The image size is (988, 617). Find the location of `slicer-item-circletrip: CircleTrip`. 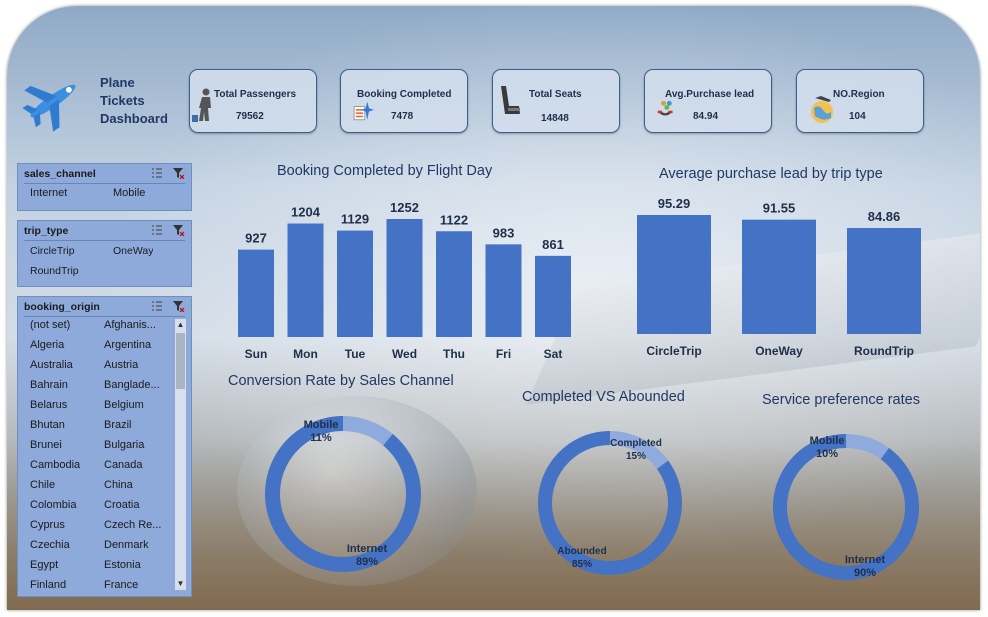

slicer-item-circletrip: CircleTrip is located at coordinates (52, 251).